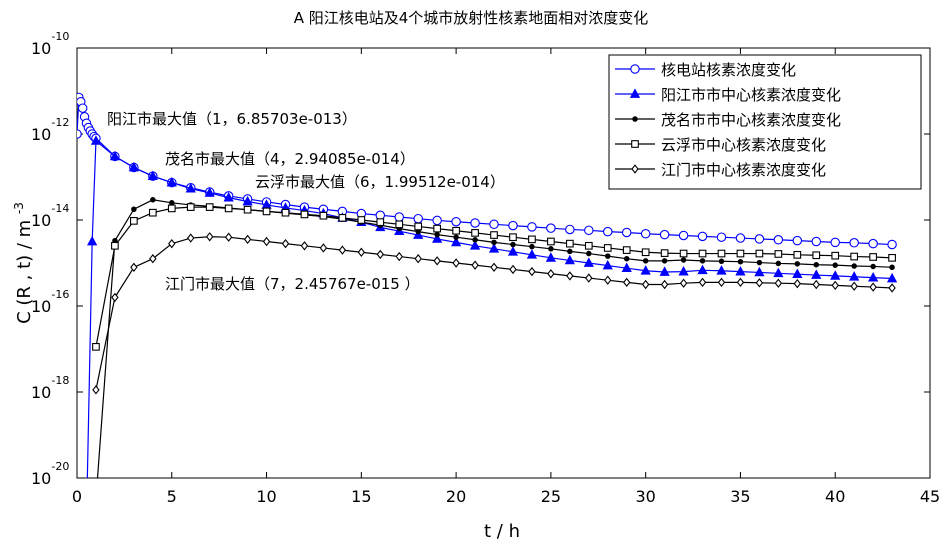 The image size is (942, 545). I want to click on y-axis-label-group: C (R , t) / m -3, so click(23, 263).